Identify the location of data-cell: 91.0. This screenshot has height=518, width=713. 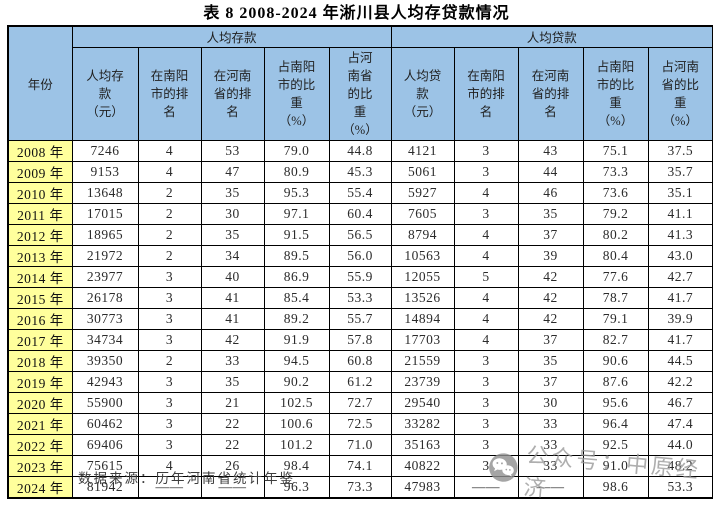
(615, 465).